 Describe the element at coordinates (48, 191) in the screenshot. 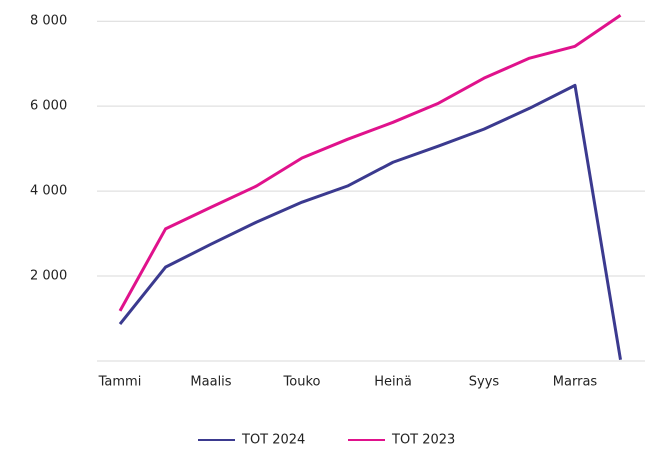

I see `y-tick-label: 4 000` at that location.